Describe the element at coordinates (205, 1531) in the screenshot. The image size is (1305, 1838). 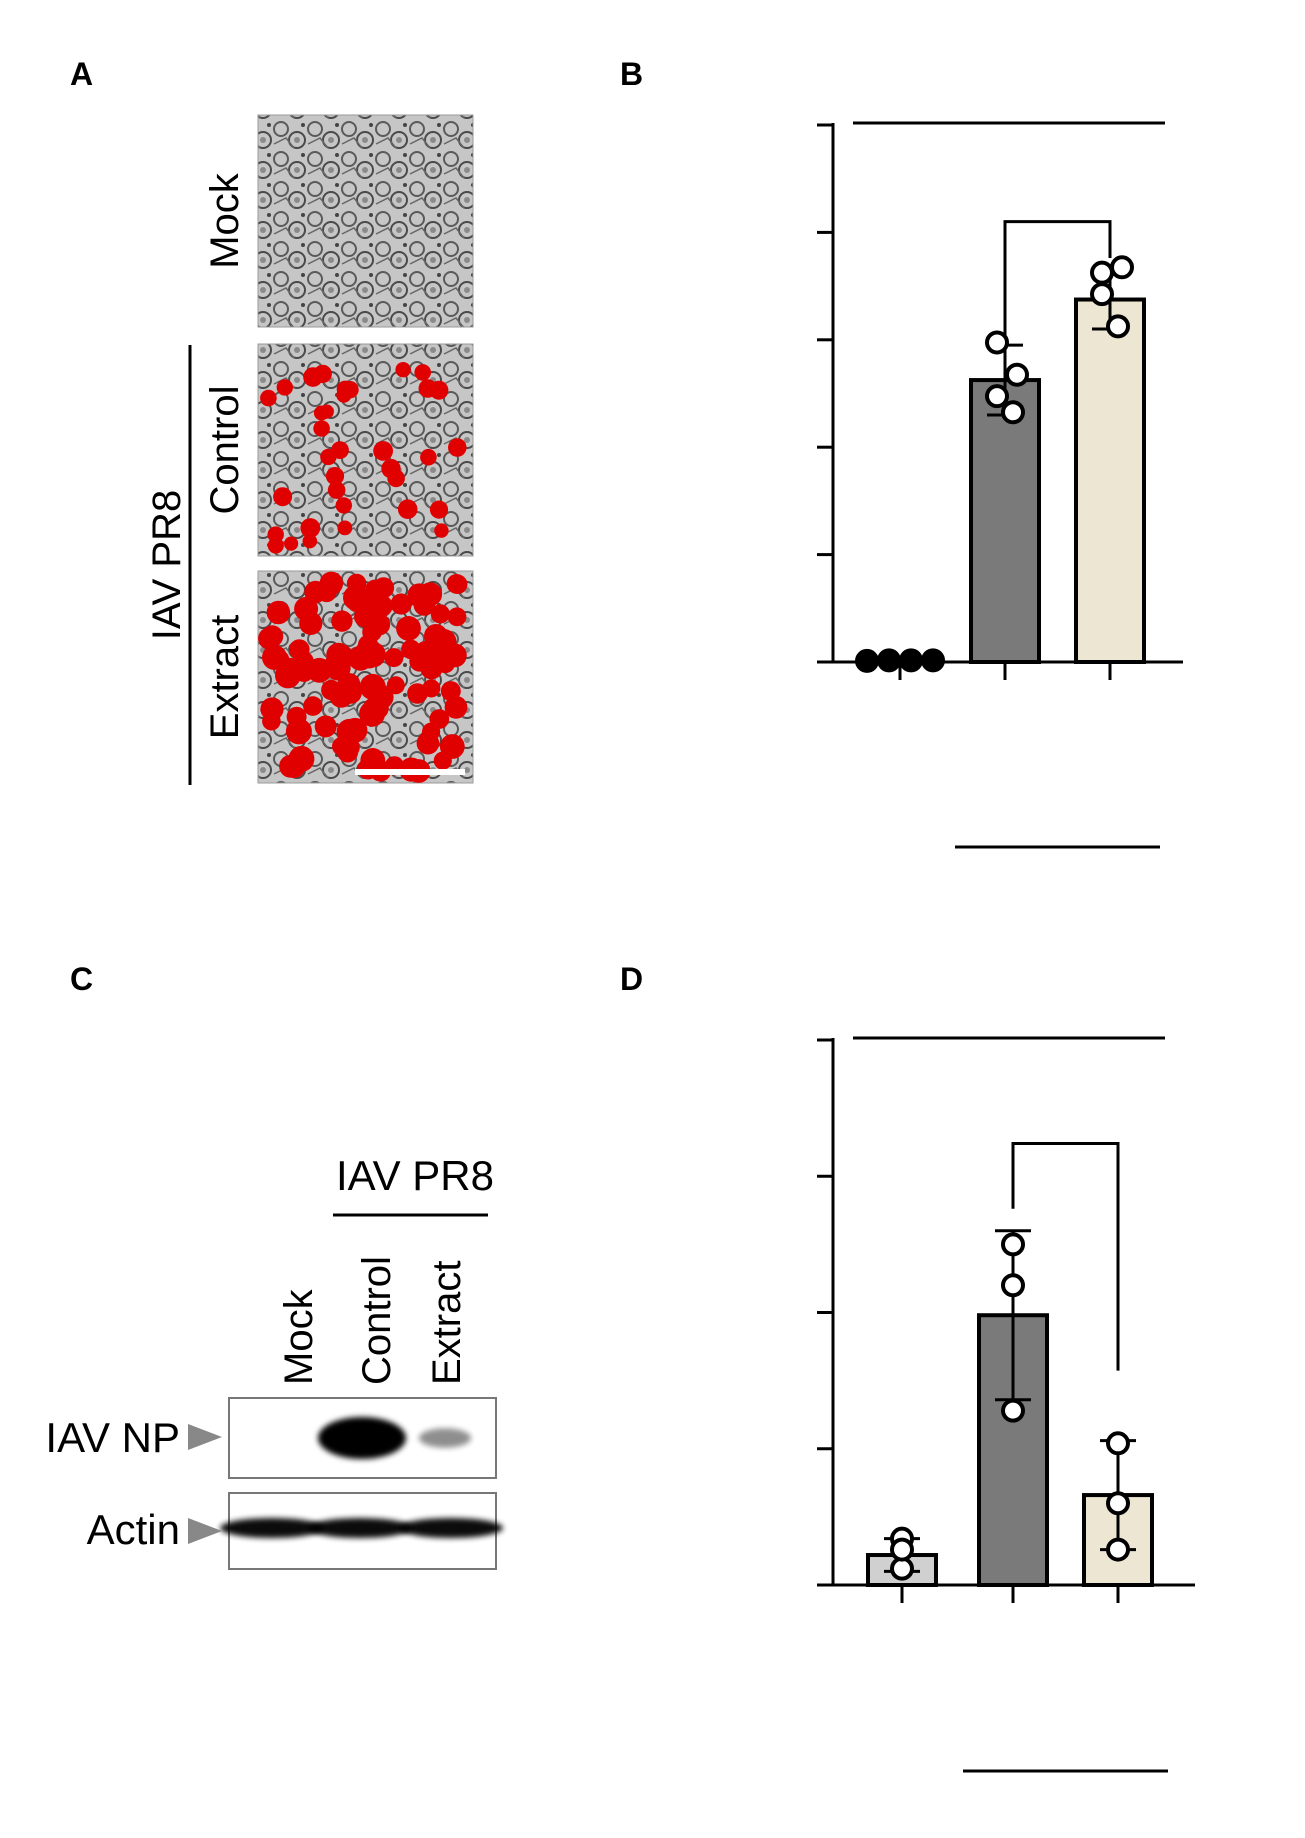
I see `band-arrow-actin-icon` at that location.